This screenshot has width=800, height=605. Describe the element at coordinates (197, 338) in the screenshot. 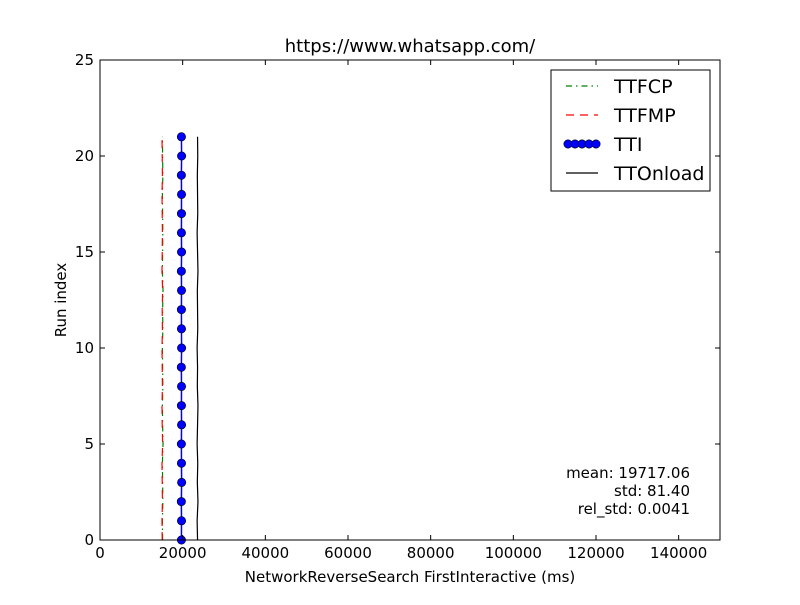

I see `series-line-ttonload` at that location.